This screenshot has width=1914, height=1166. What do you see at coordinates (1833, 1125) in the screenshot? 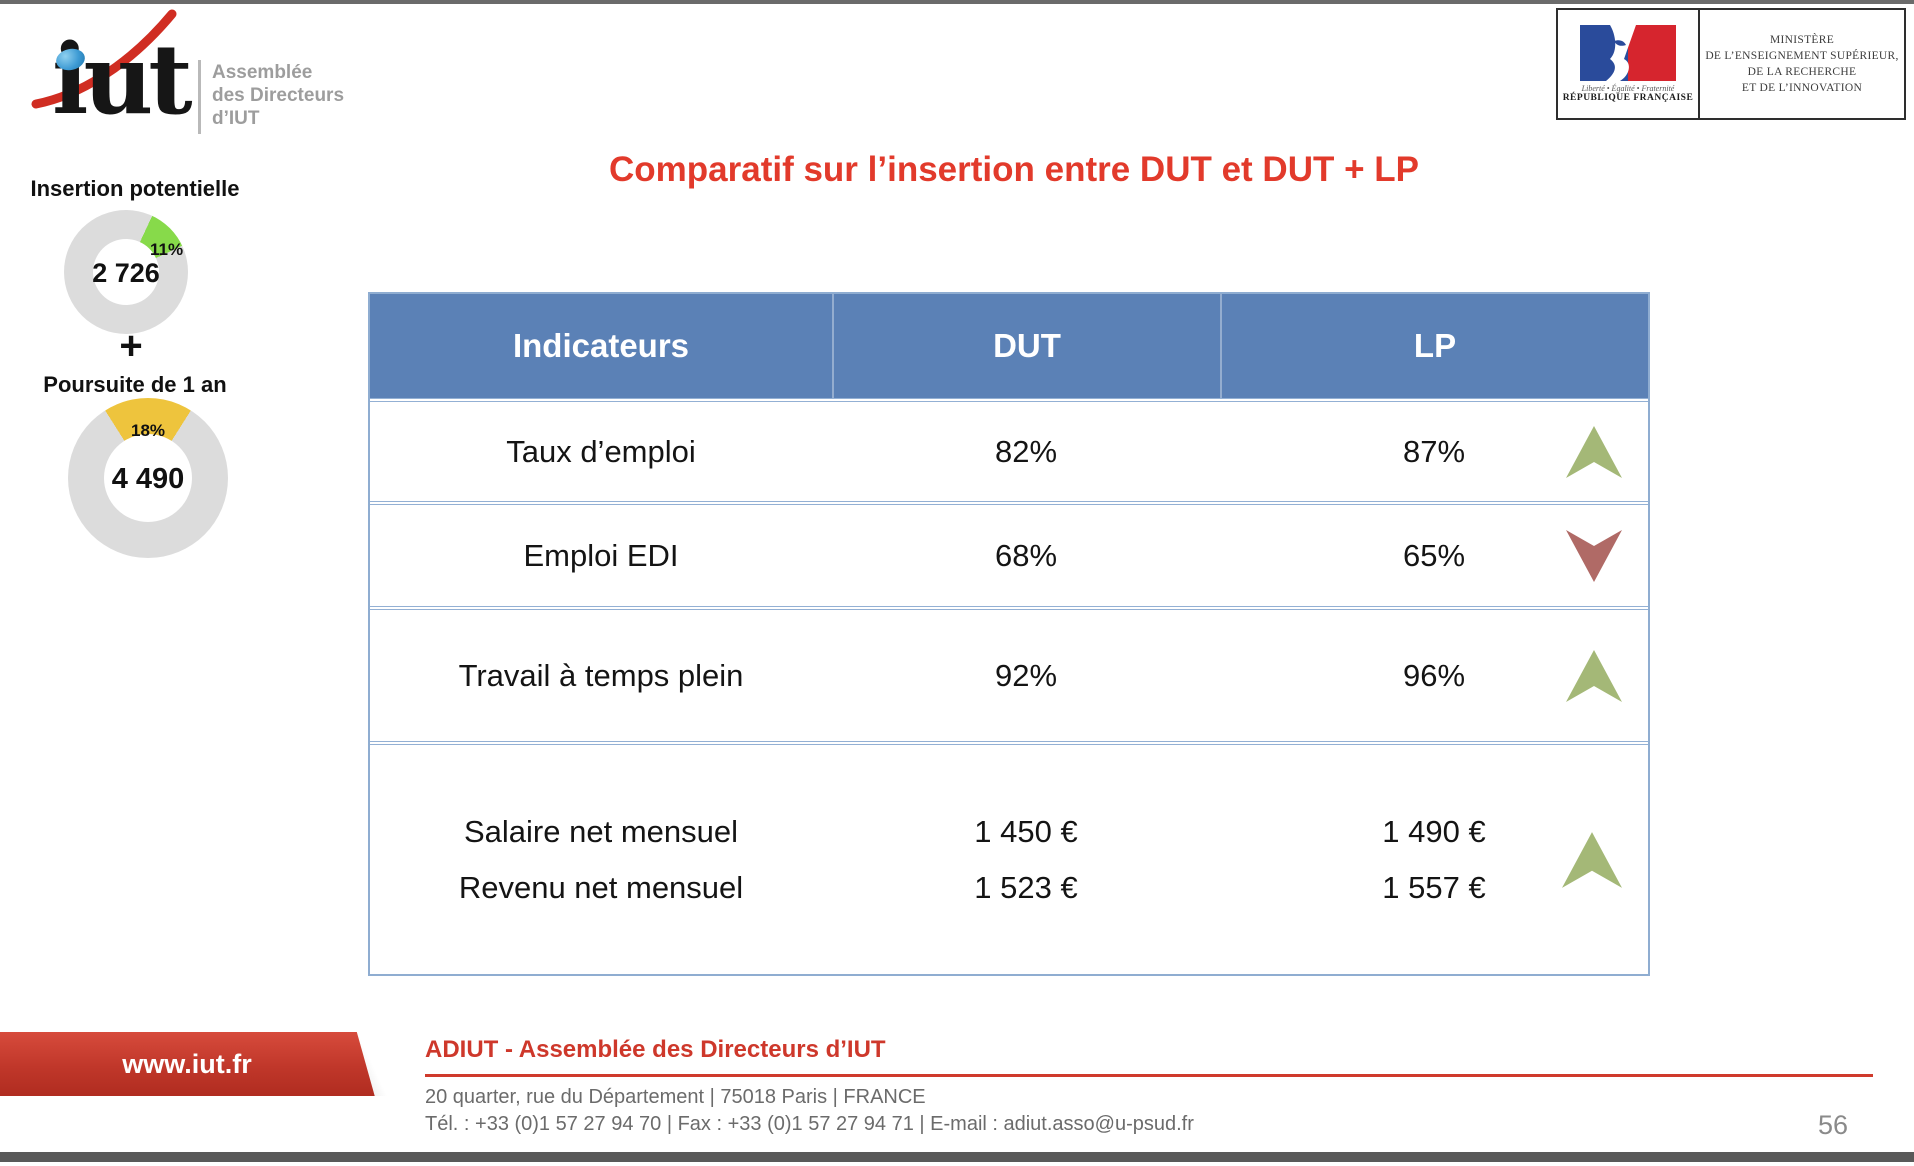
I see `page-number: 56` at bounding box center [1833, 1125].